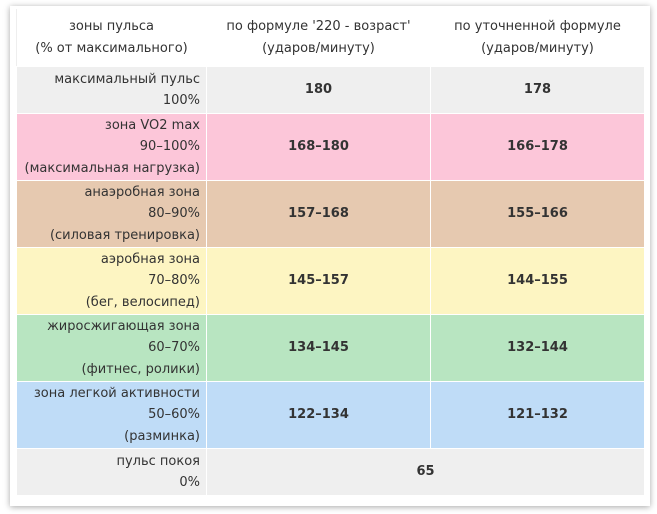 The width and height of the screenshot is (657, 514). I want to click on zone-description: (фитнес, ролики), so click(140, 369).